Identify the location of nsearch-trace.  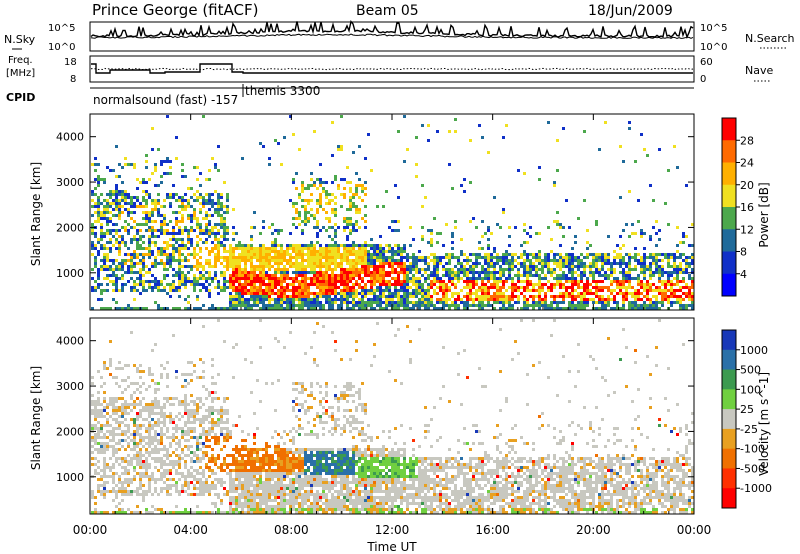
(392, 36).